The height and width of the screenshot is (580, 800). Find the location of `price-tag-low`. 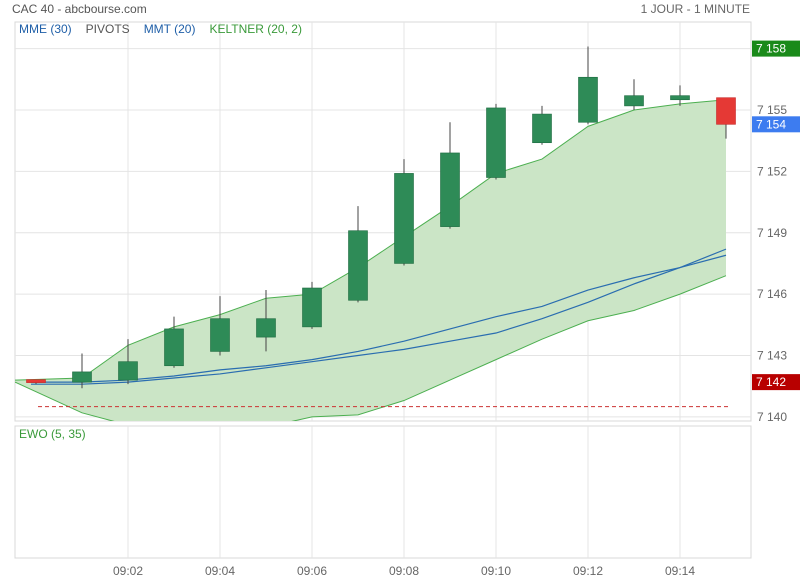

price-tag-low is located at coordinates (776, 382).